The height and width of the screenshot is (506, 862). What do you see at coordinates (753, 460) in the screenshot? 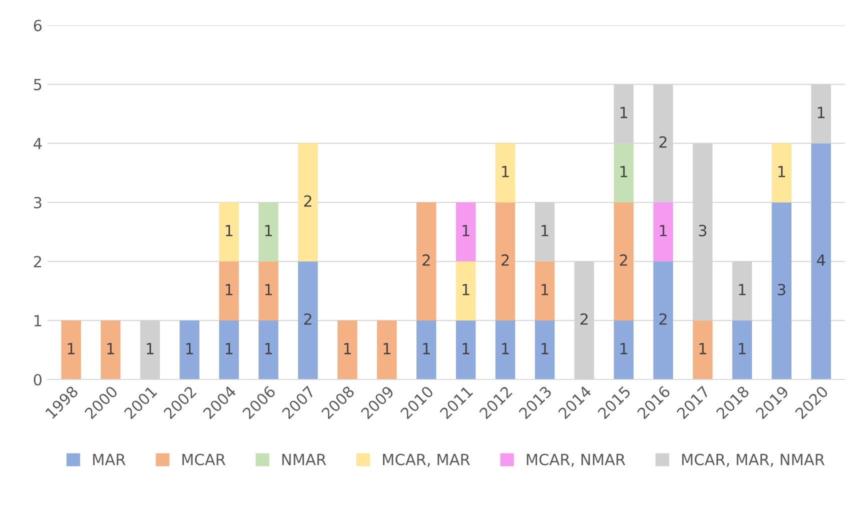
I see `legend-label: MCAR, MAR, NMAR` at bounding box center [753, 460].